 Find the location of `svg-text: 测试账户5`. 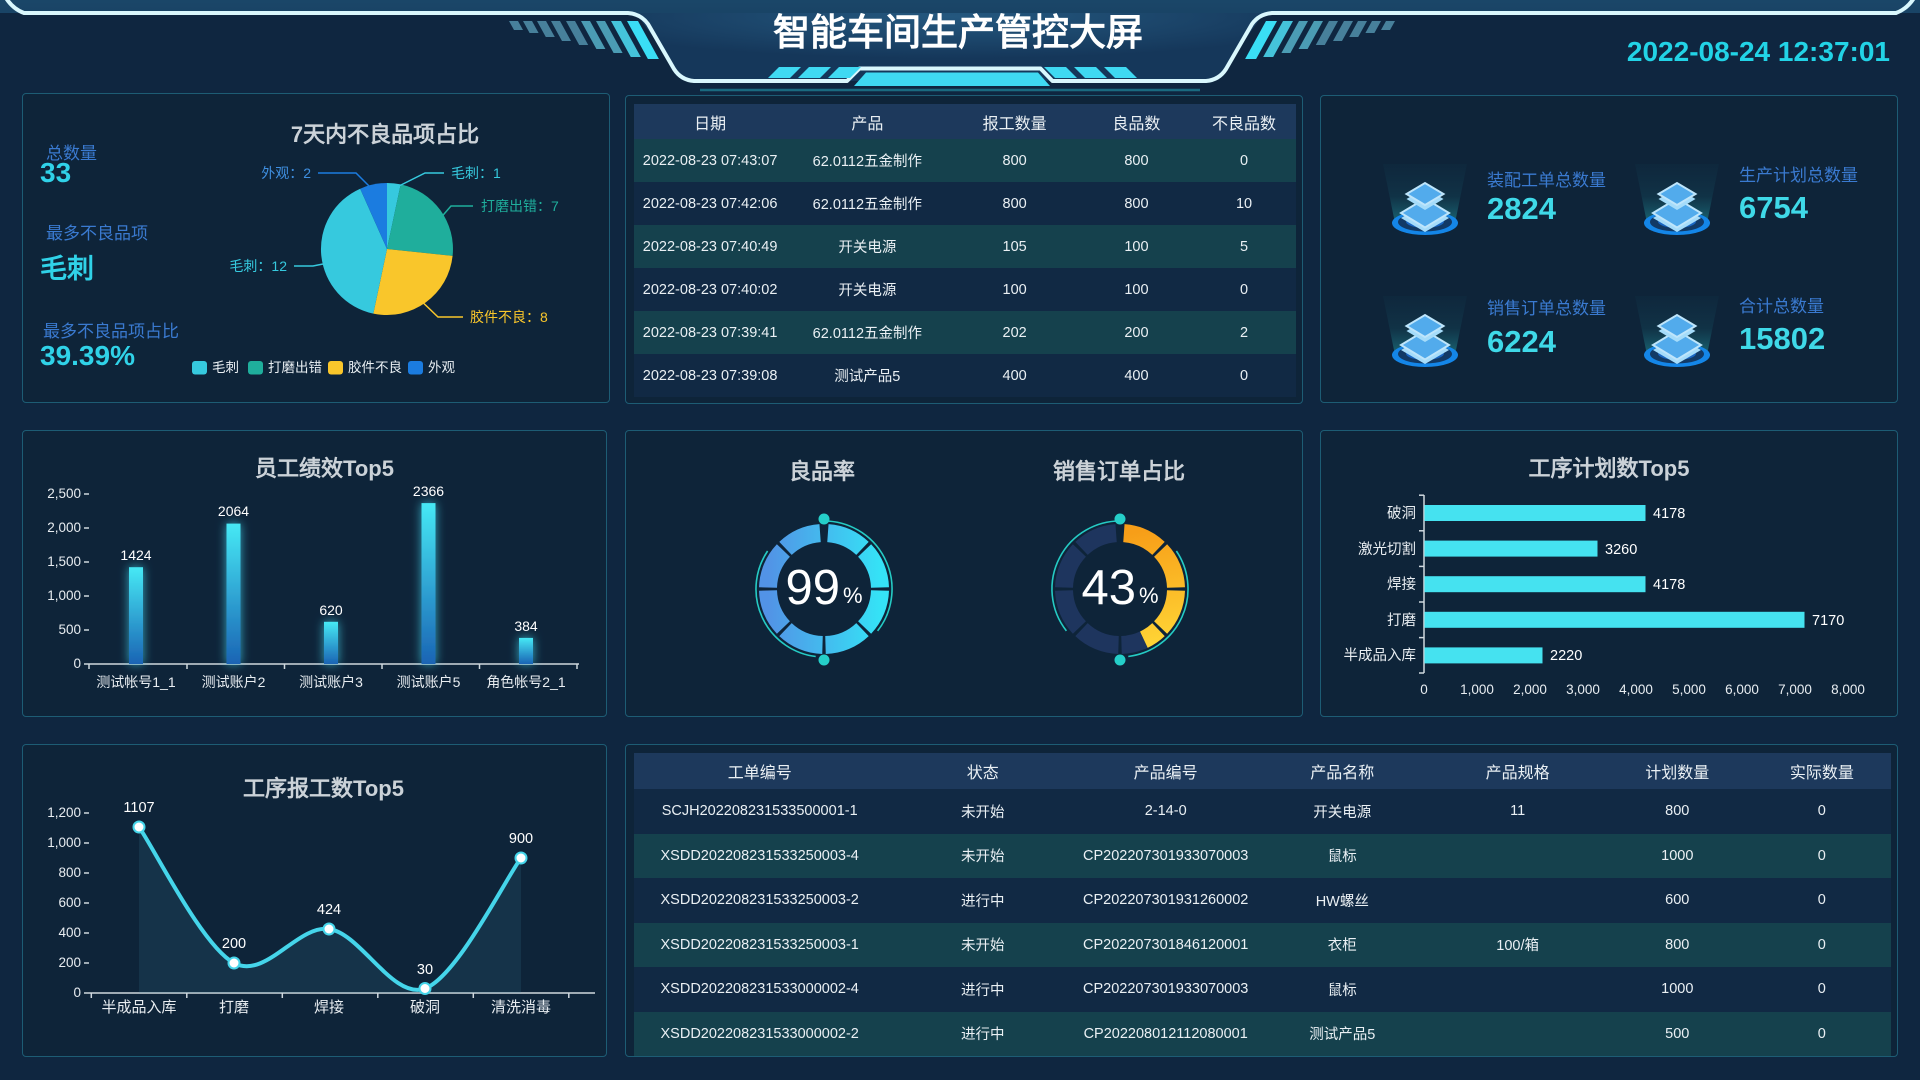

svg-text: 测试账户5 is located at coordinates (429, 682).